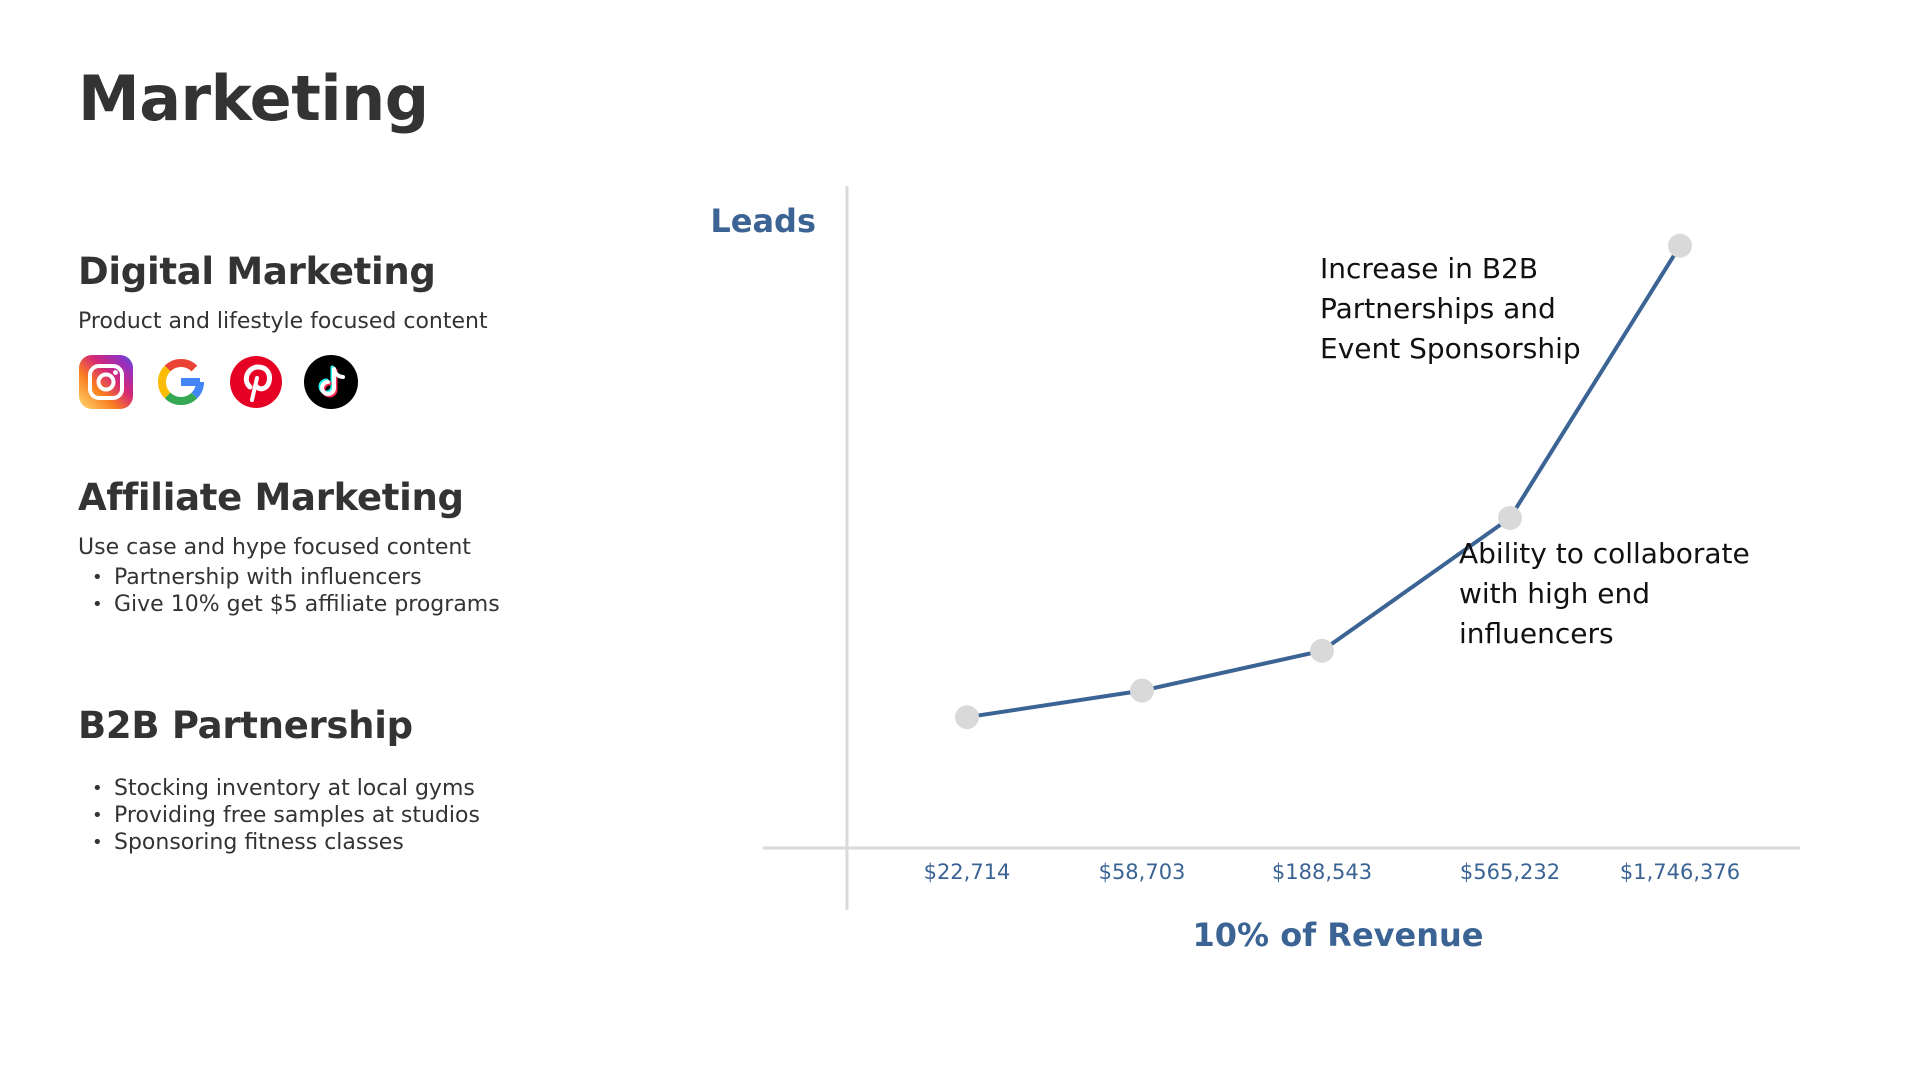 Image resolution: width=1920 pixels, height=1080 pixels. What do you see at coordinates (106, 382) in the screenshot?
I see `instagram-icon` at bounding box center [106, 382].